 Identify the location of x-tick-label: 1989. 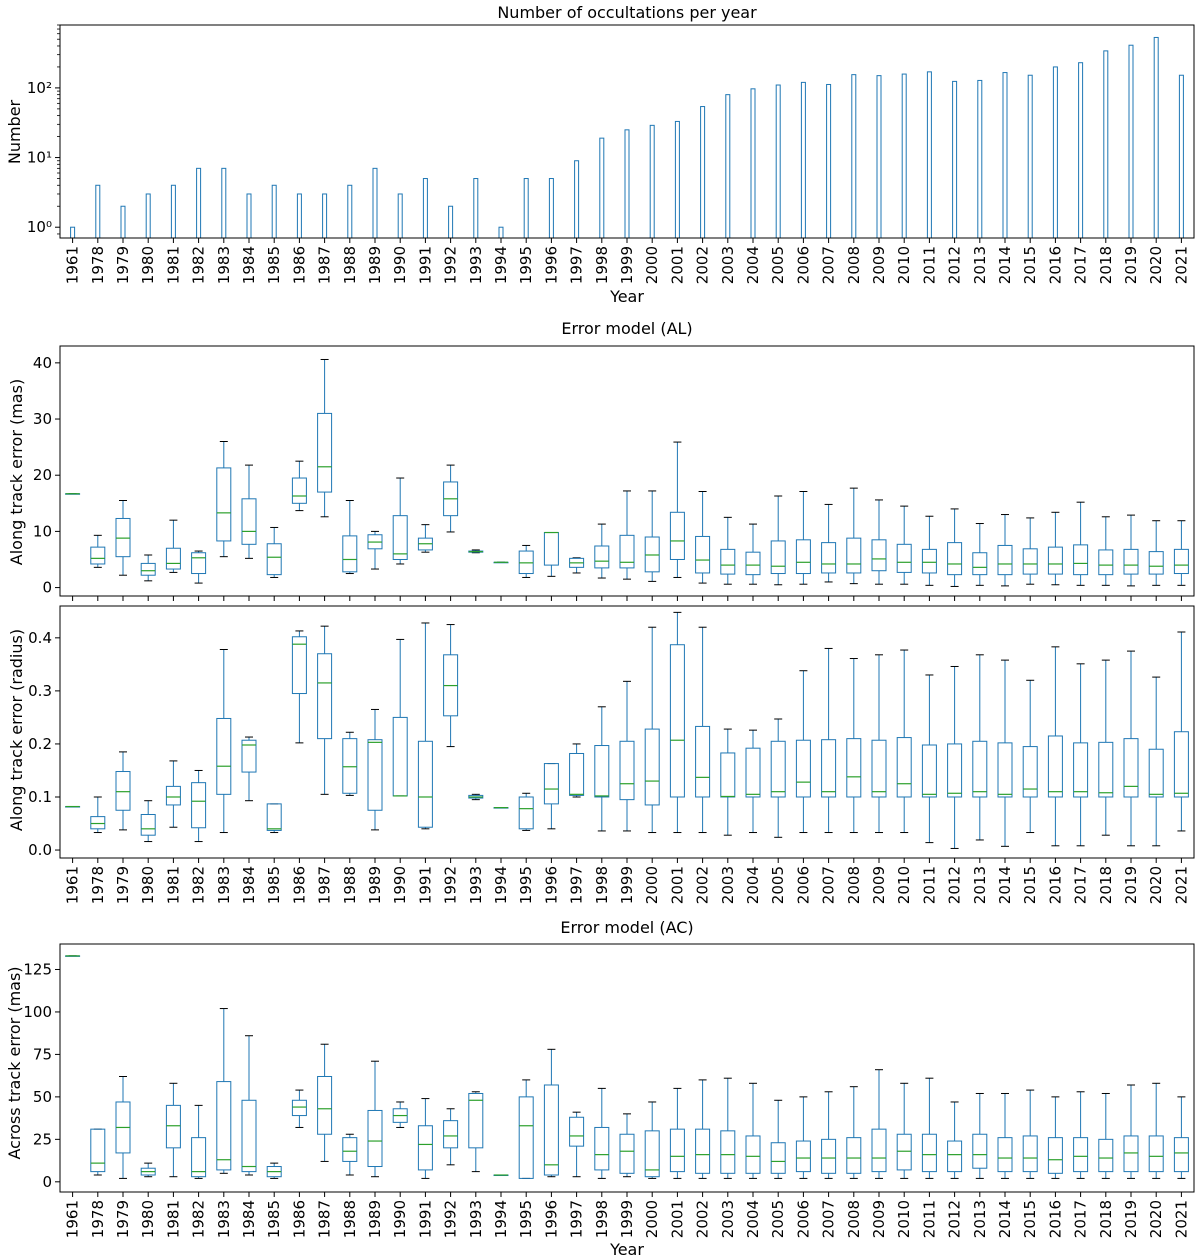
(375, 265).